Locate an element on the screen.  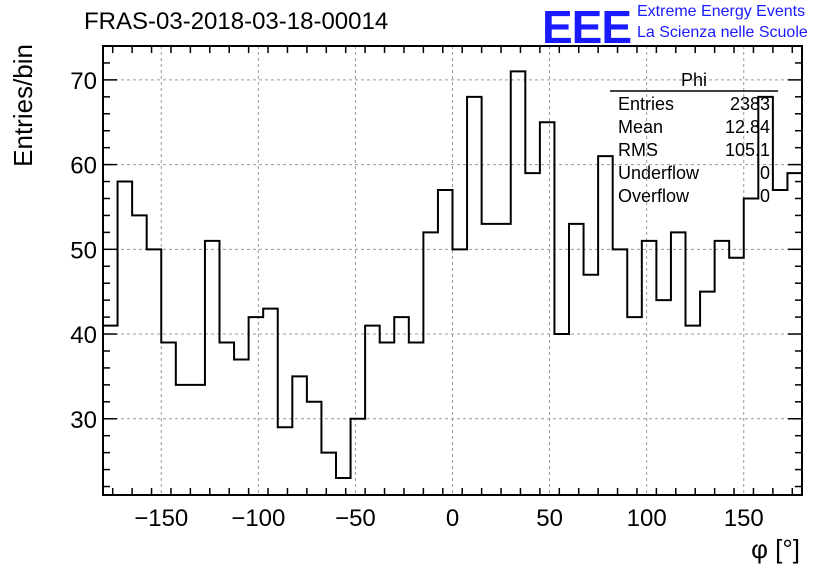
eee-logo: EEE is located at coordinates (587, 27).